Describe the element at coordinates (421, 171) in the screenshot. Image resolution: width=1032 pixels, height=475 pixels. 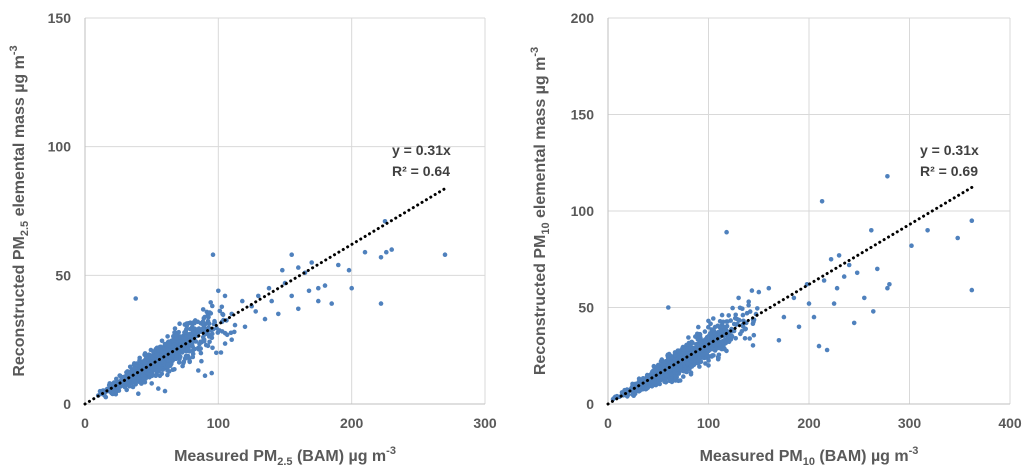
I see `trendline-r2: R² = 0.64` at that location.